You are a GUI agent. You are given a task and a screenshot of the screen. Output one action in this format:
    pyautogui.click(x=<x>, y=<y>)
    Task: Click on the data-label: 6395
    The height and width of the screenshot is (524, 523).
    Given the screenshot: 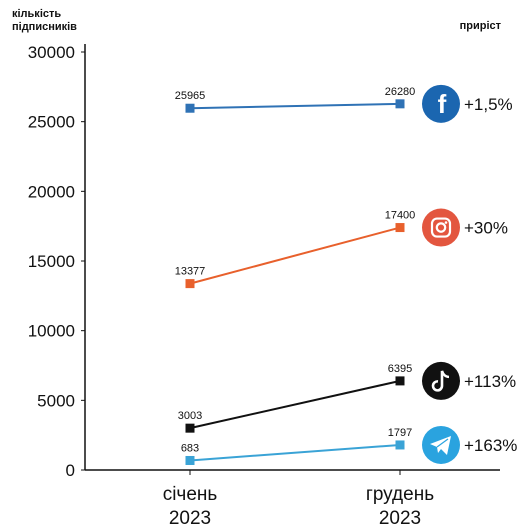 What is the action you would take?
    pyautogui.click(x=400, y=369)
    